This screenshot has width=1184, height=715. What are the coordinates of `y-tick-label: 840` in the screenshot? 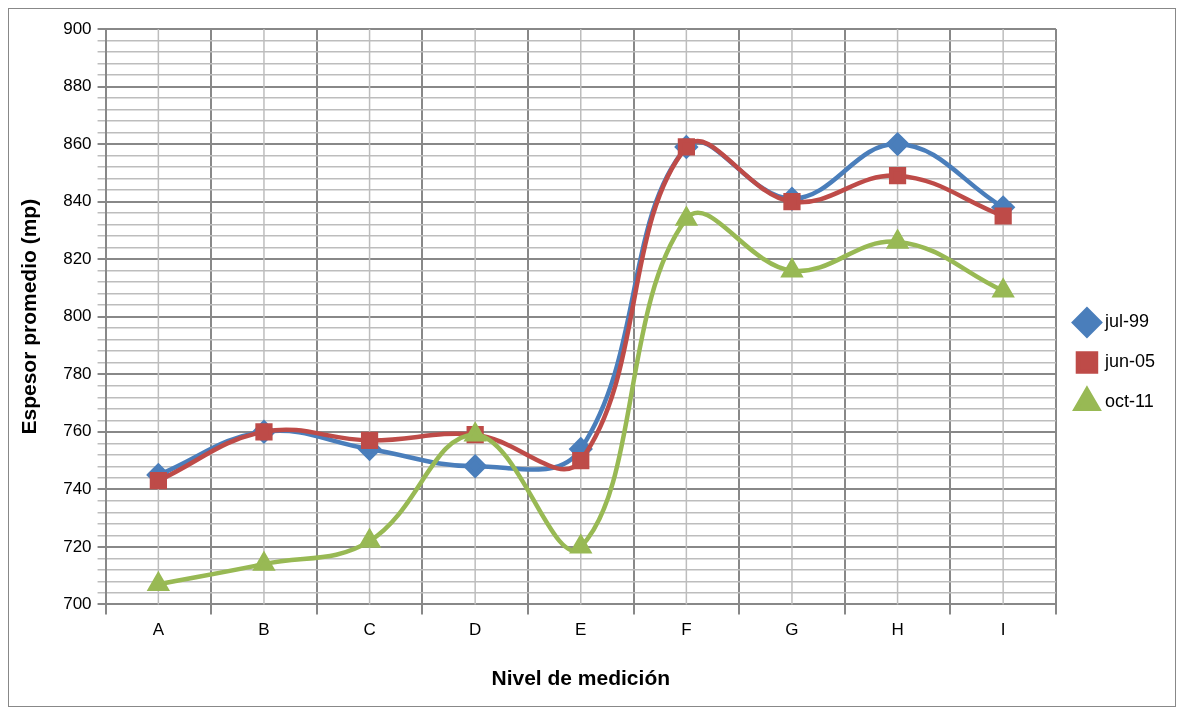 It's located at (77, 201).